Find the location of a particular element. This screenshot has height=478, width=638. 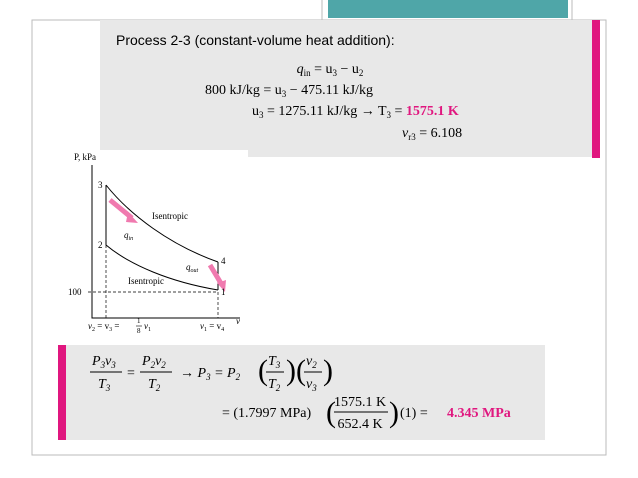

text-part: = is located at coordinates (398, 111).